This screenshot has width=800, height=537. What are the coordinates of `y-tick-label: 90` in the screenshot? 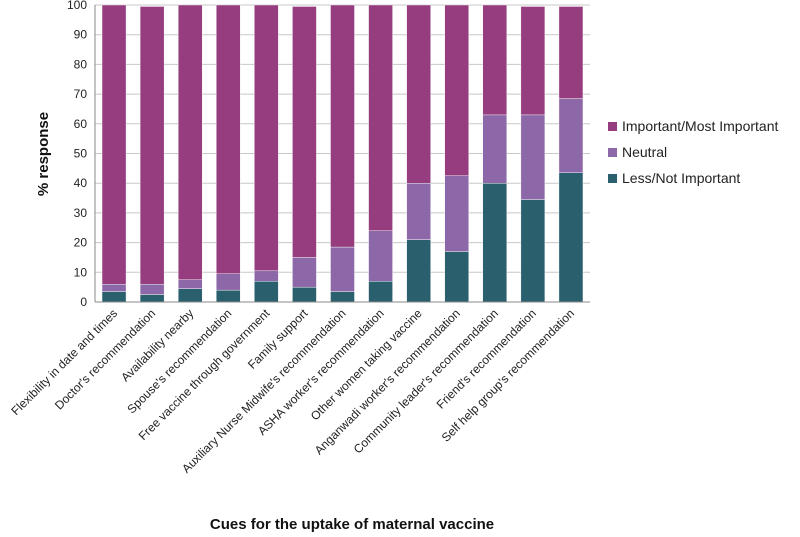 It's located at (81, 35).